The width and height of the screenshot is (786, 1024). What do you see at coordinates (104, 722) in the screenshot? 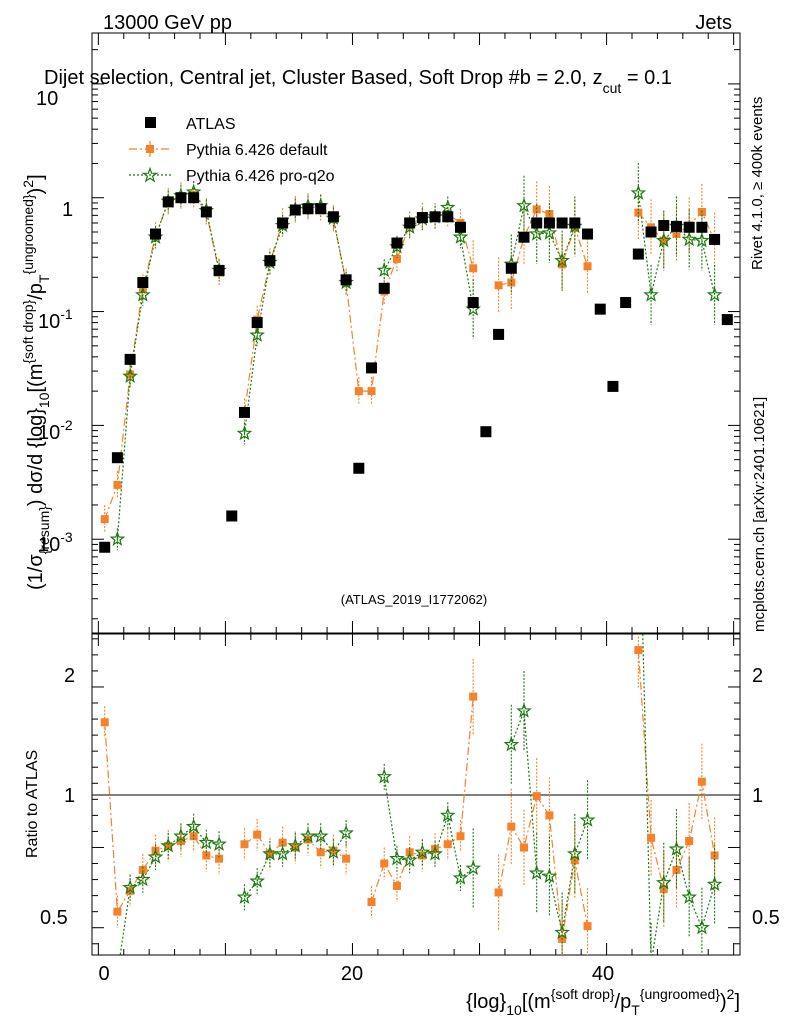
I see `ratio-point-default-0.5` at bounding box center [104, 722].